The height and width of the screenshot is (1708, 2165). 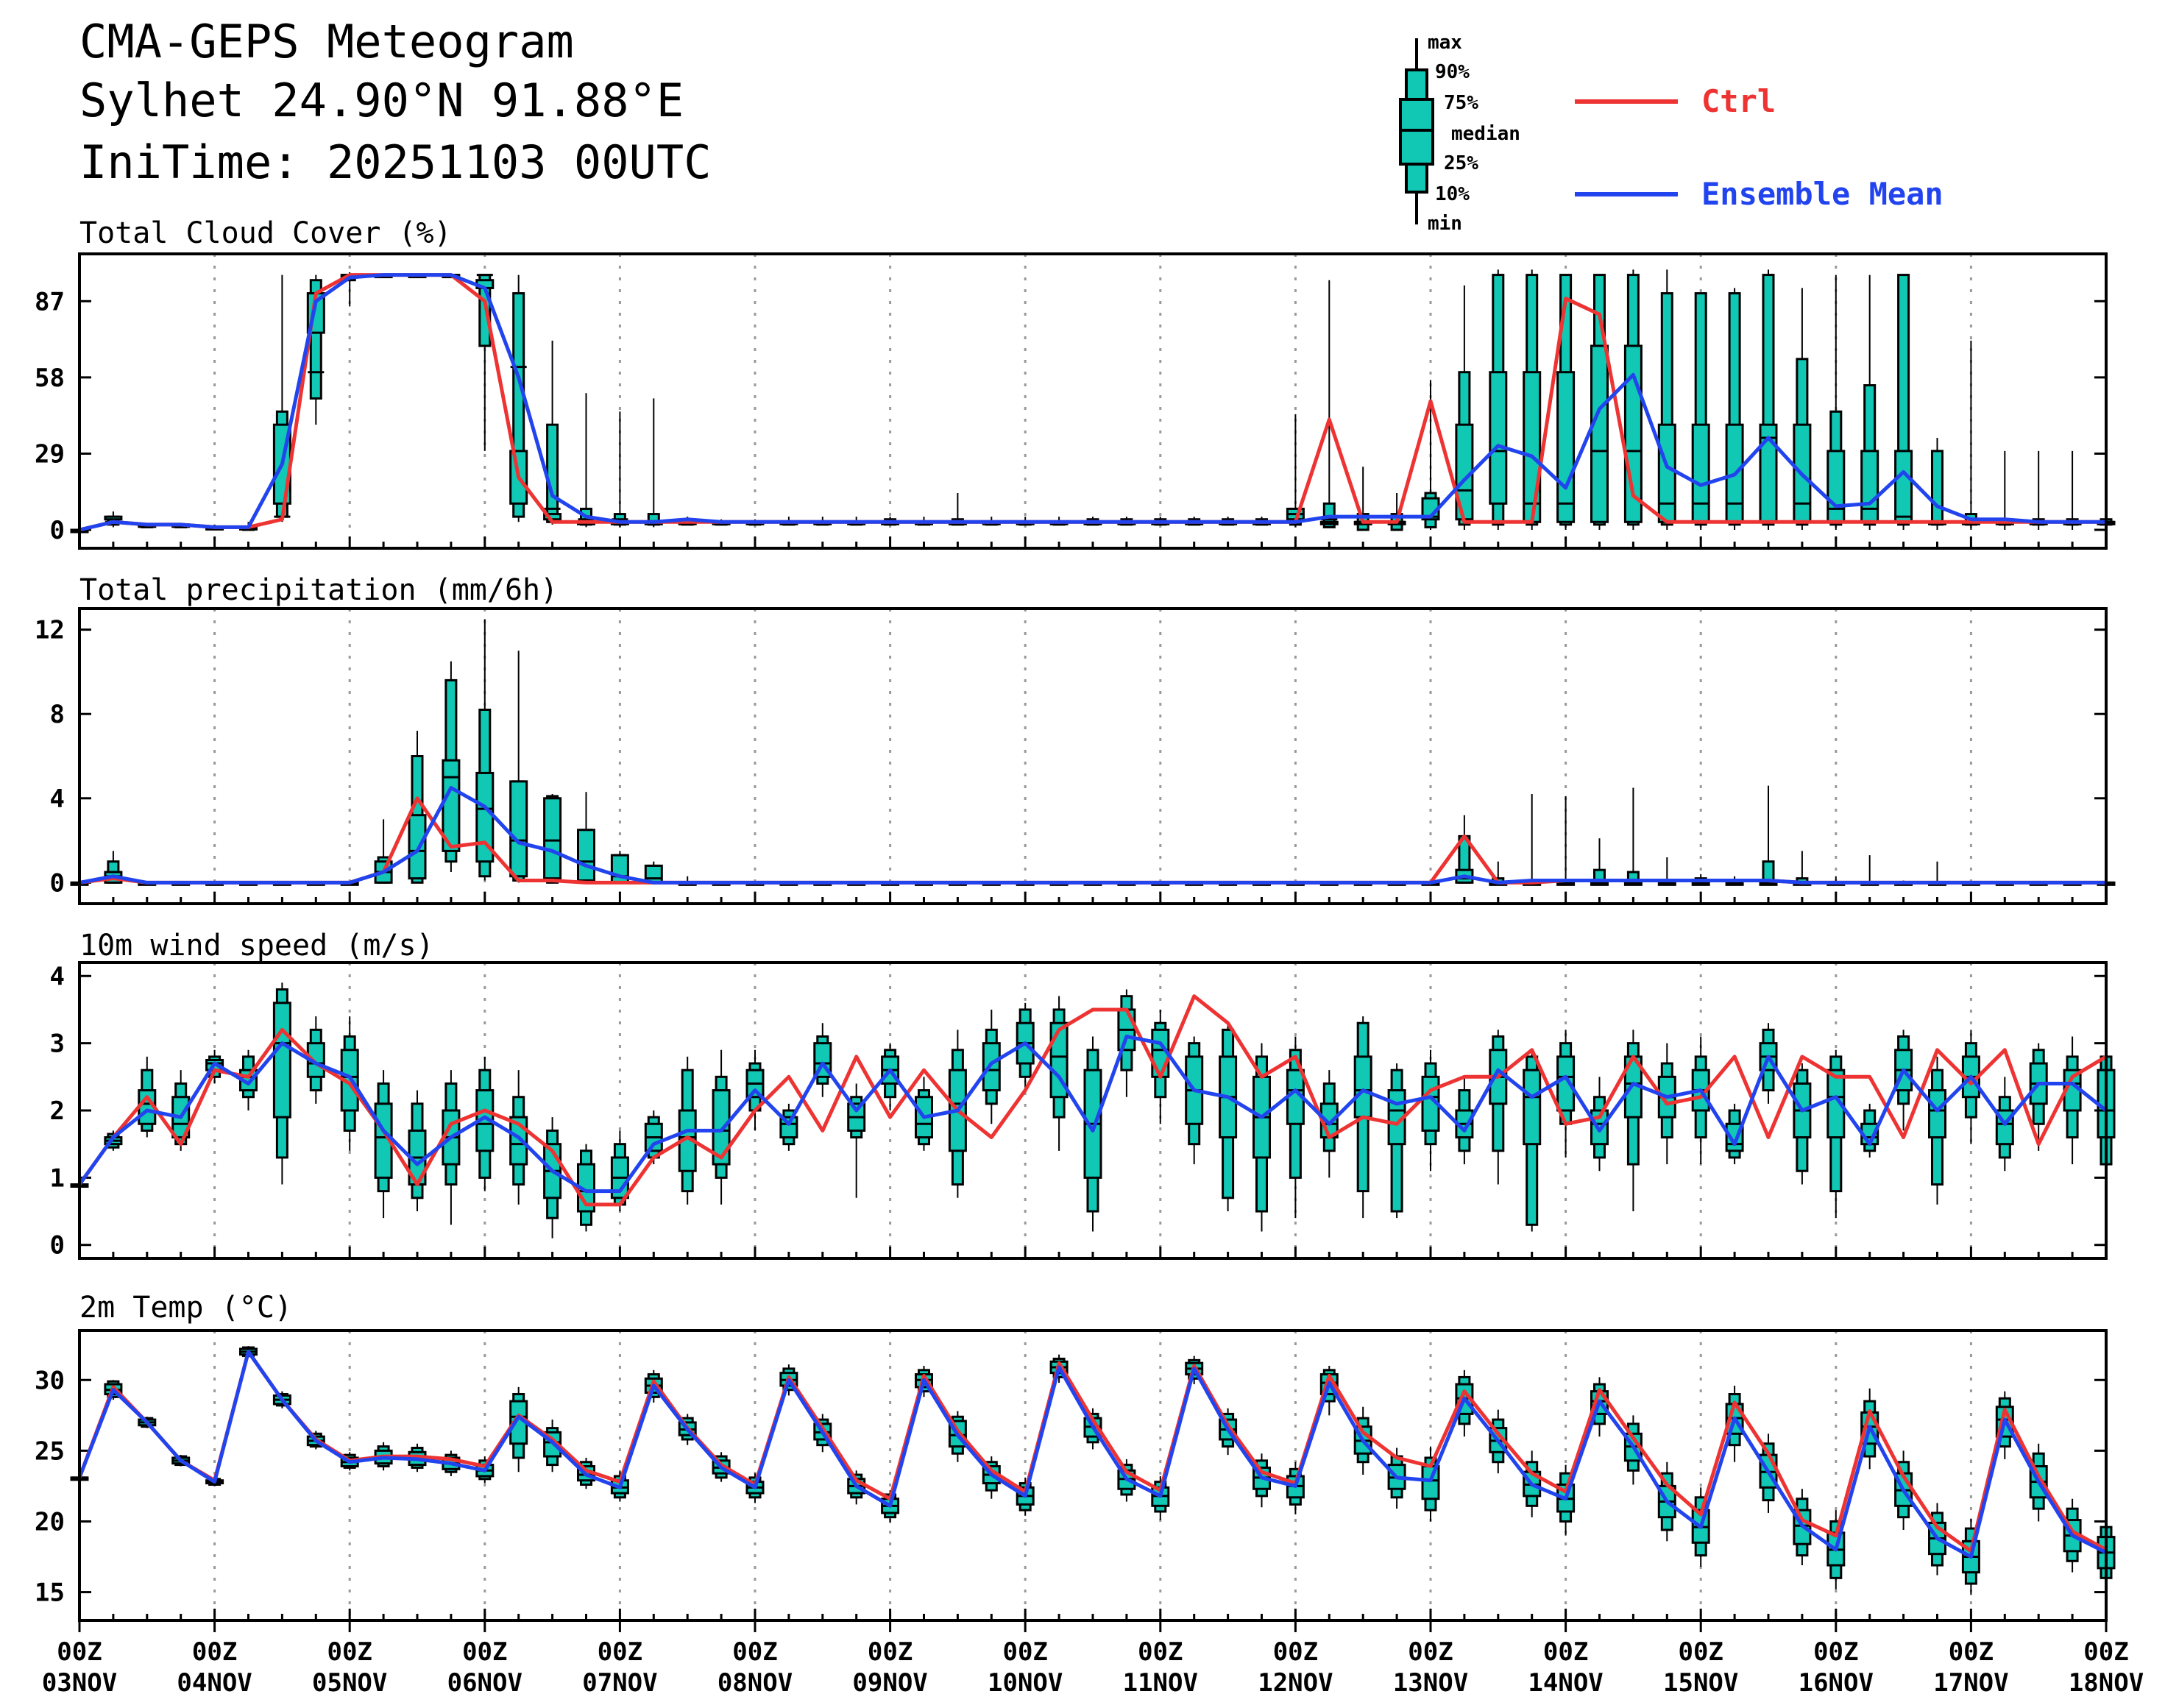 I want to click on y-tick-label: 20, so click(x=50, y=1522).